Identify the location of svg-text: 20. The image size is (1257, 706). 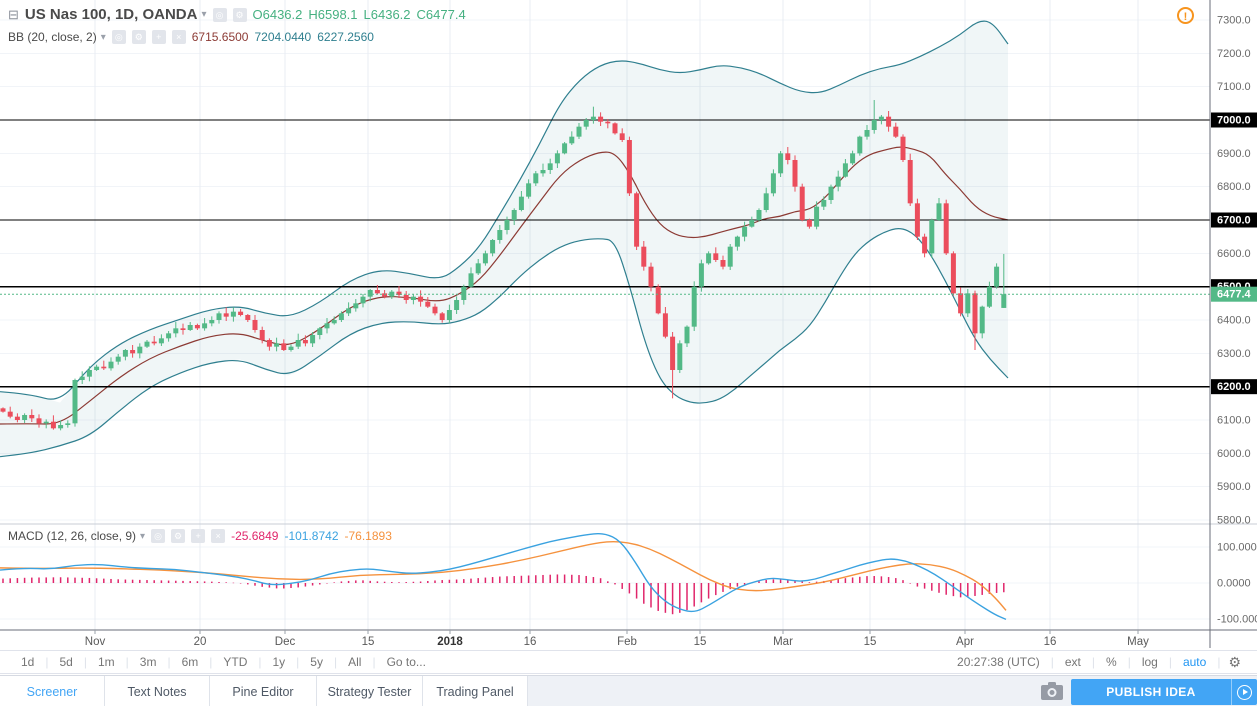
(200, 642).